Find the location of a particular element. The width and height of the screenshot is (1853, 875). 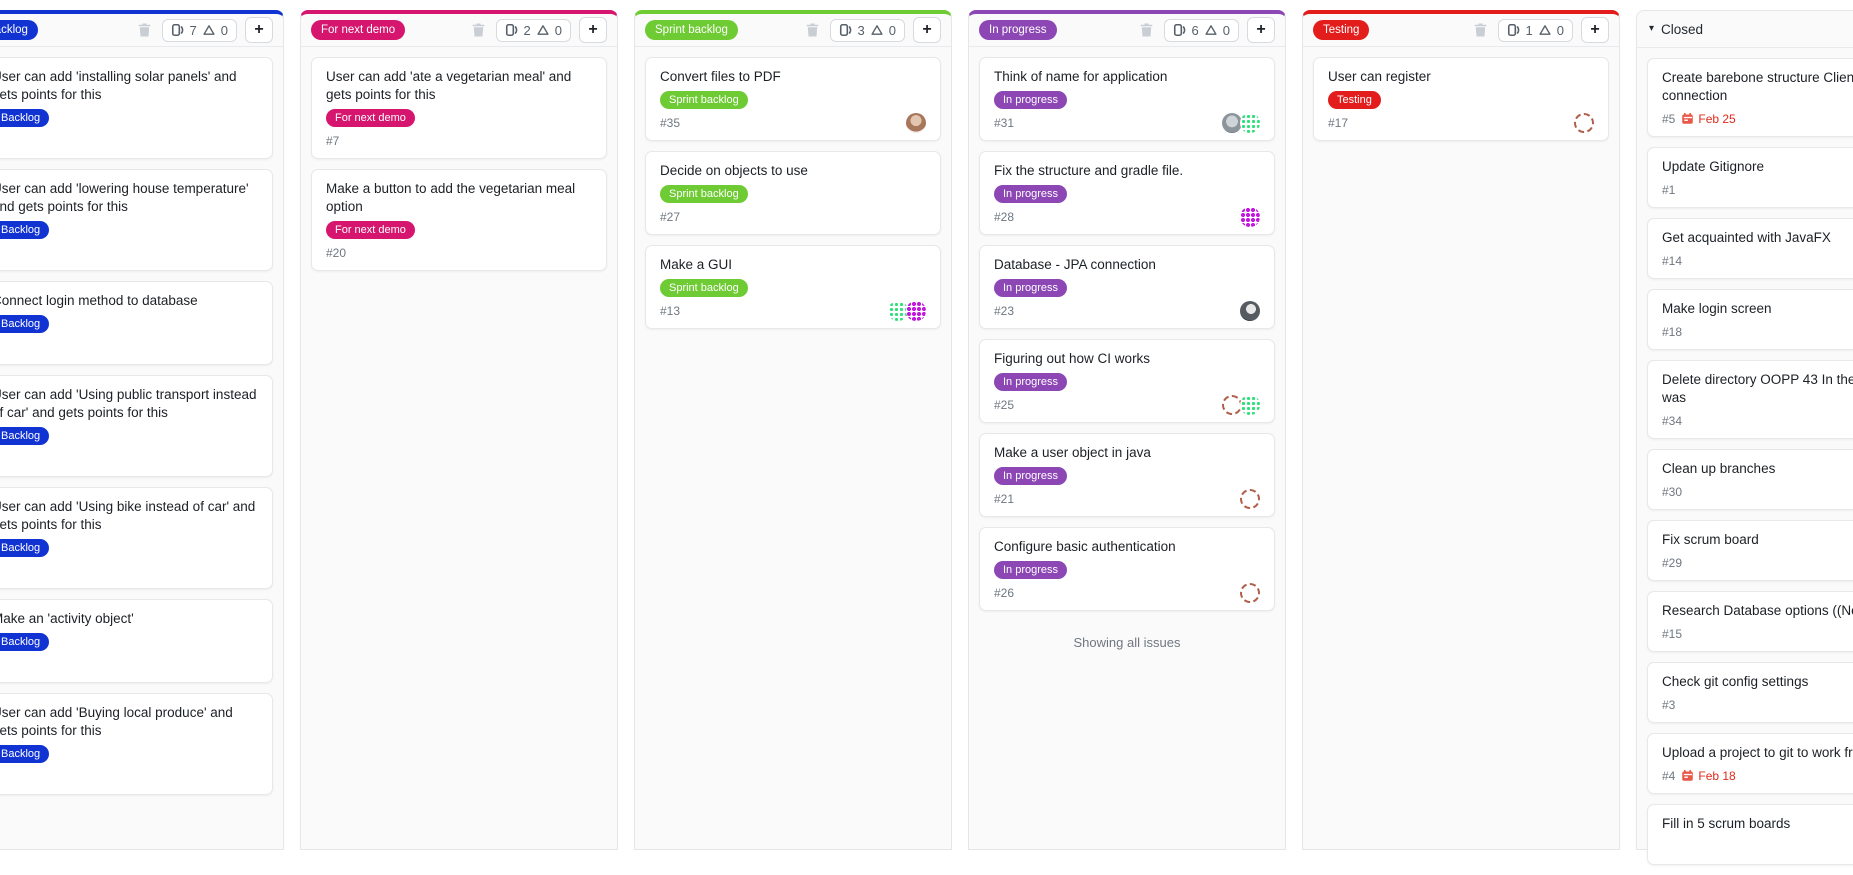

column-label-pill: Testing is located at coordinates (1341, 30).